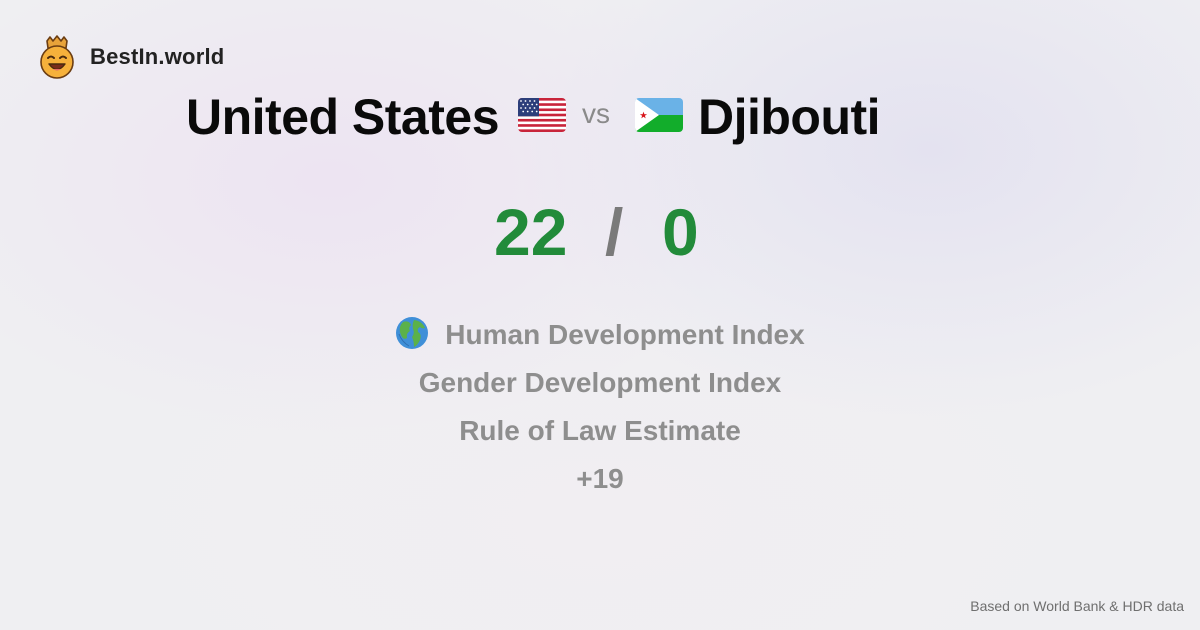  I want to click on country-b-name: Djibouti, so click(789, 117).